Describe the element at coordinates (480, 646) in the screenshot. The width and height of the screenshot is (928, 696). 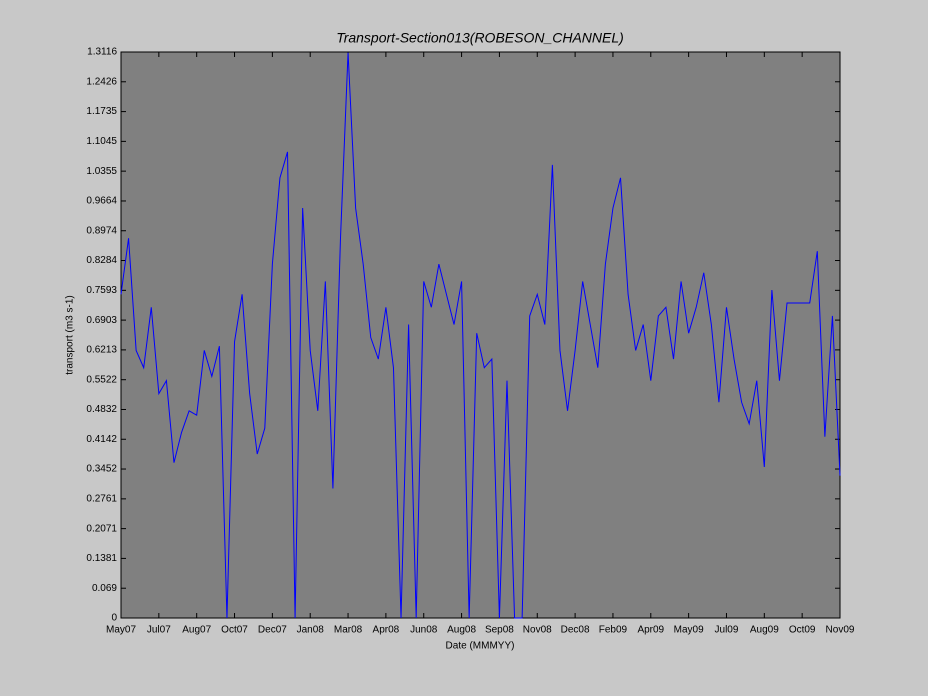
I see `x-axis-label: Date (MMMYY)` at that location.